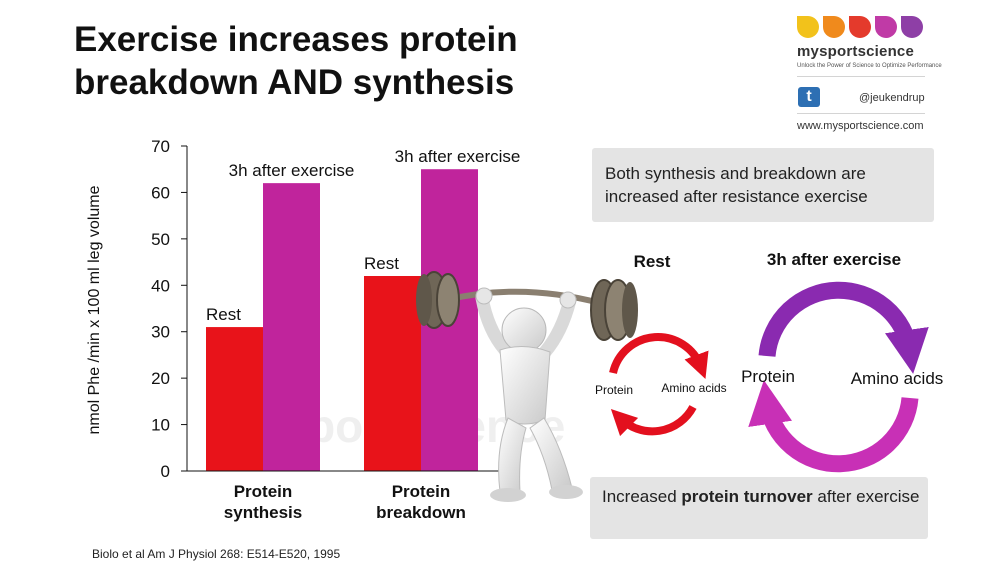 The height and width of the screenshot is (584, 1000). I want to click on y-tick-label: 10, so click(160, 425).